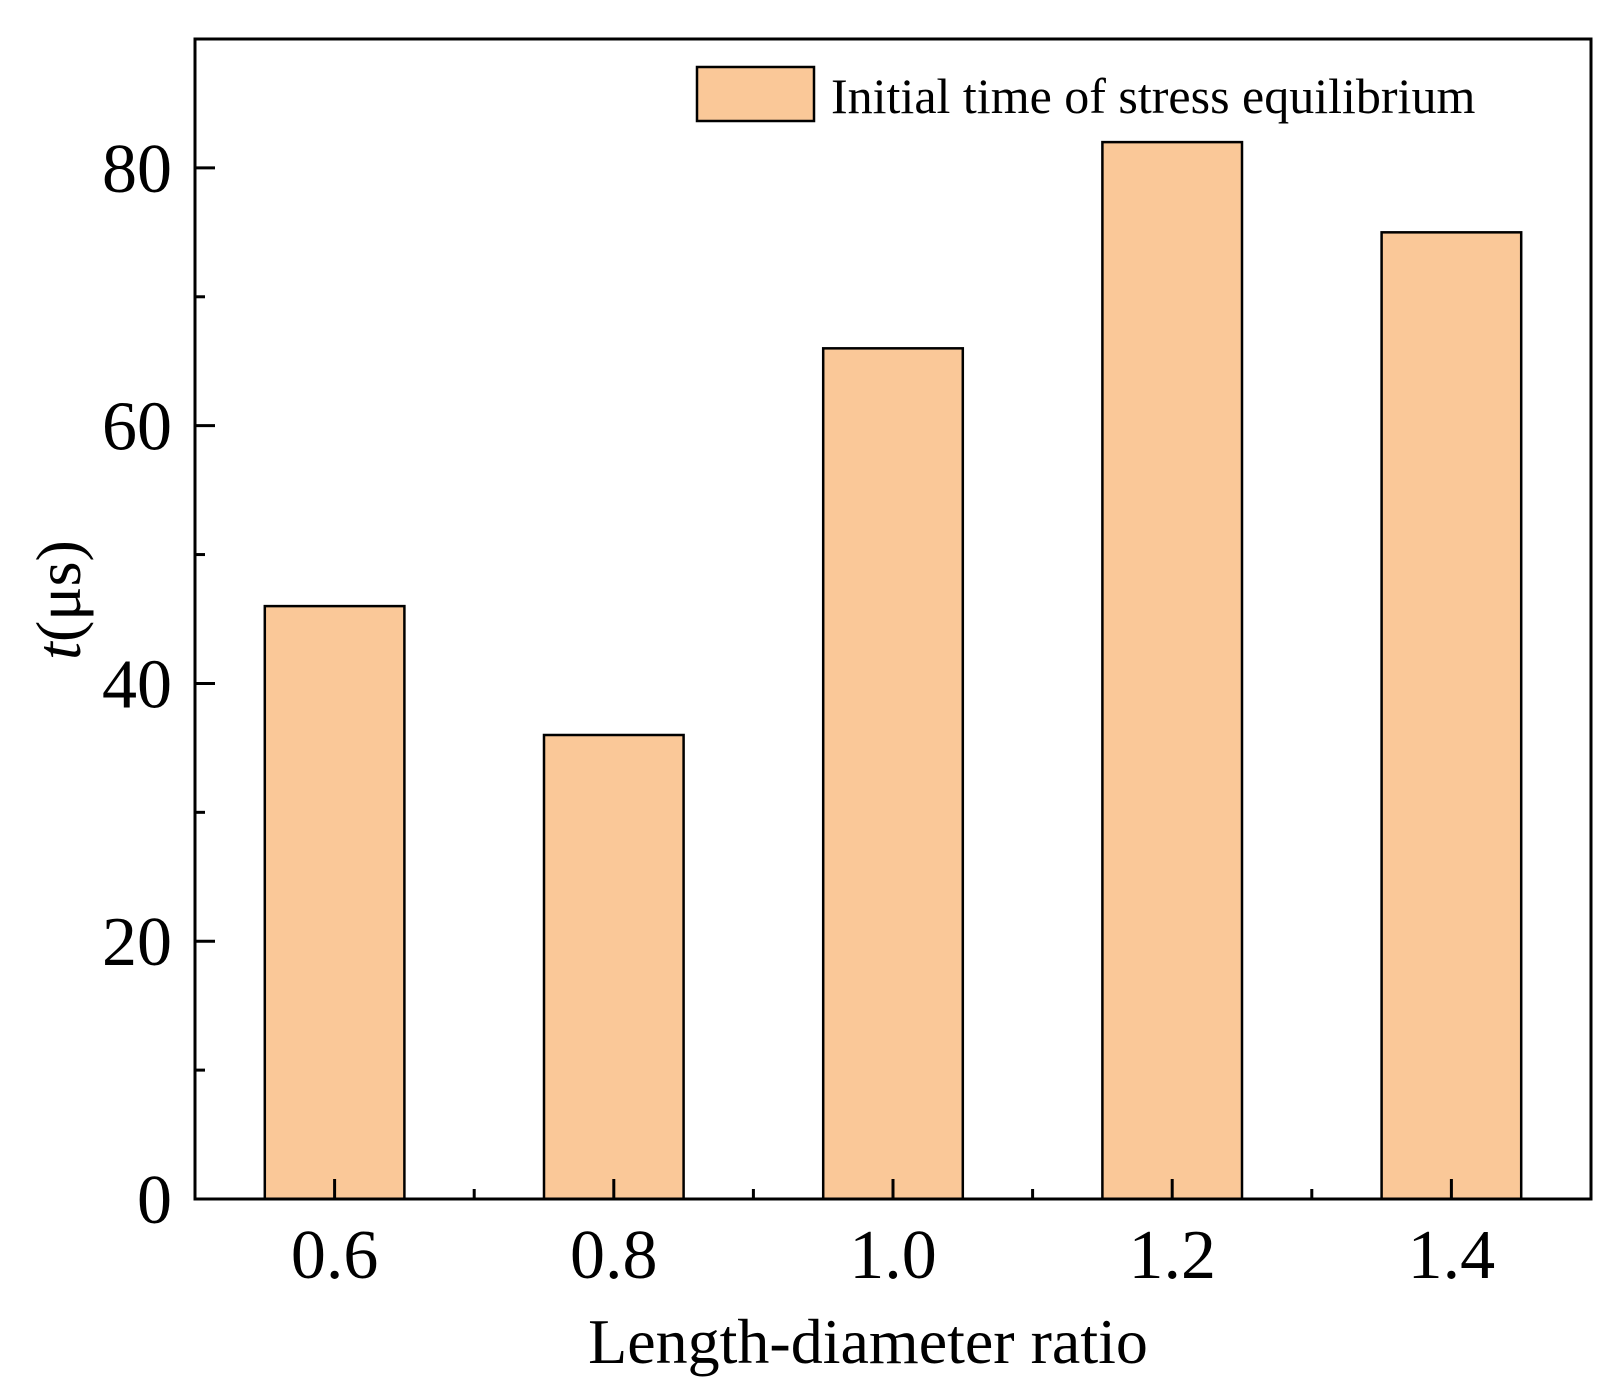 This screenshot has height=1388, width=1622. I want to click on y-axis-title-unit: (μs), so click(58, 591).